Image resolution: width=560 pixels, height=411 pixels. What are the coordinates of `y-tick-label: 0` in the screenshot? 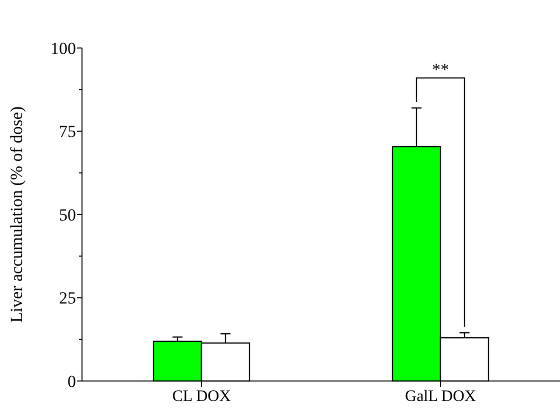 It's located at (72, 381).